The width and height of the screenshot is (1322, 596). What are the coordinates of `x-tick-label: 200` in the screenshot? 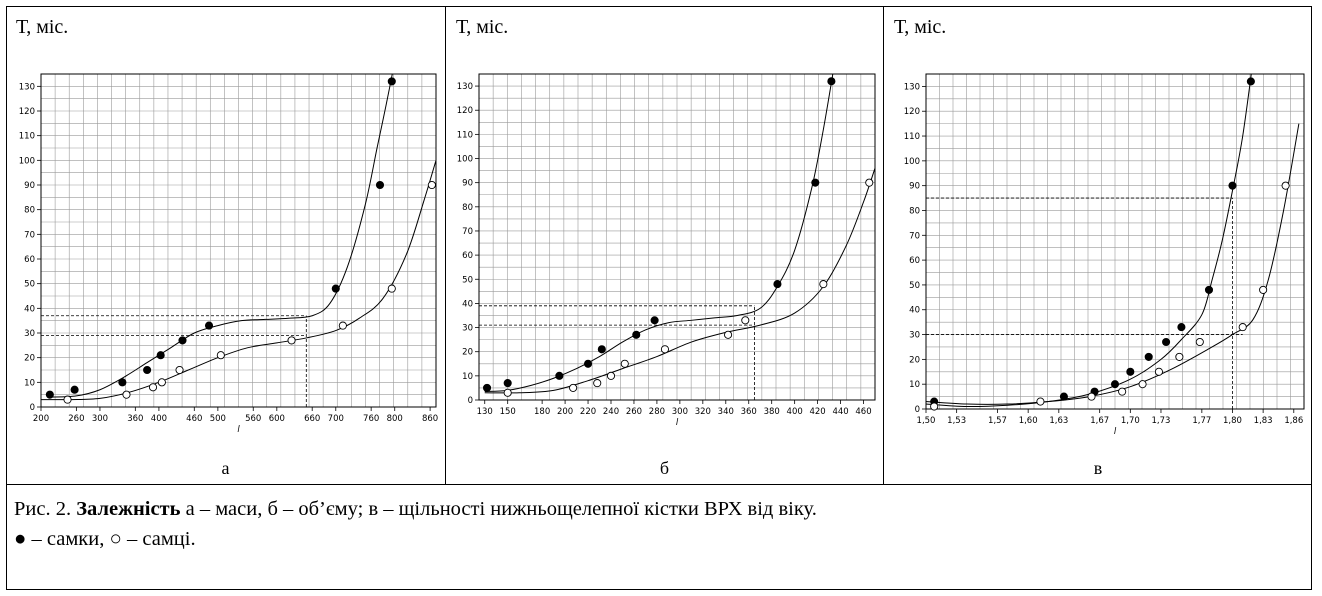 It's located at (41, 419).